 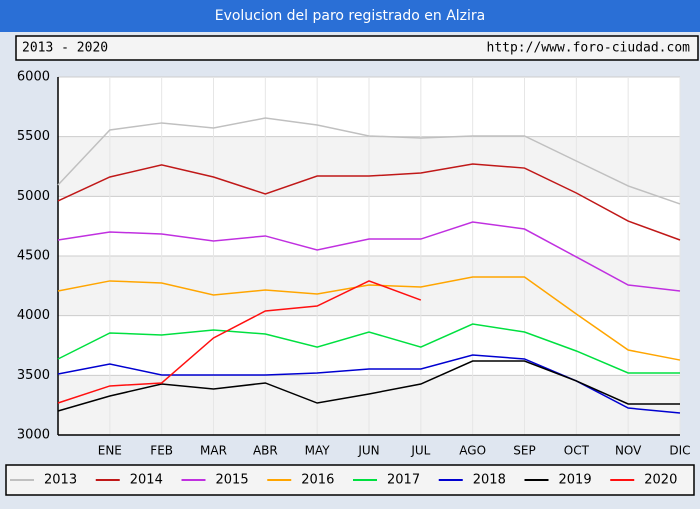 I want to click on legend-label: 2019, so click(x=575, y=480).